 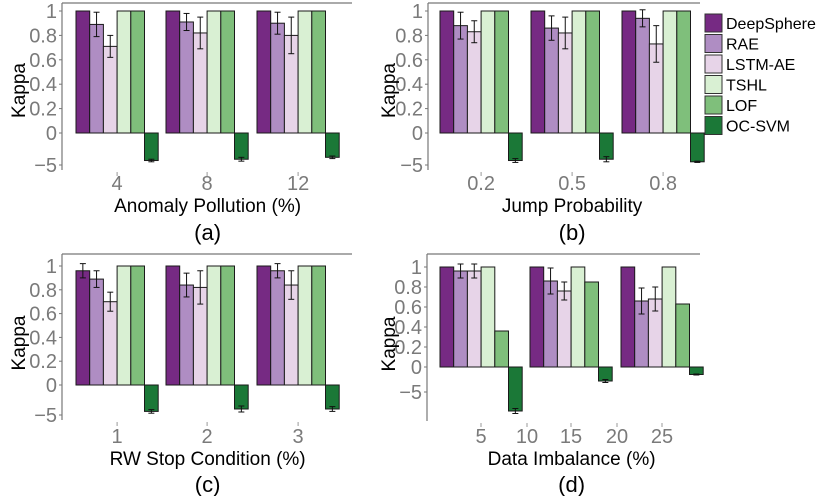 What do you see at coordinates (208, 459) in the screenshot?
I see `x-axis-label: RW Stop Condition (%)` at bounding box center [208, 459].